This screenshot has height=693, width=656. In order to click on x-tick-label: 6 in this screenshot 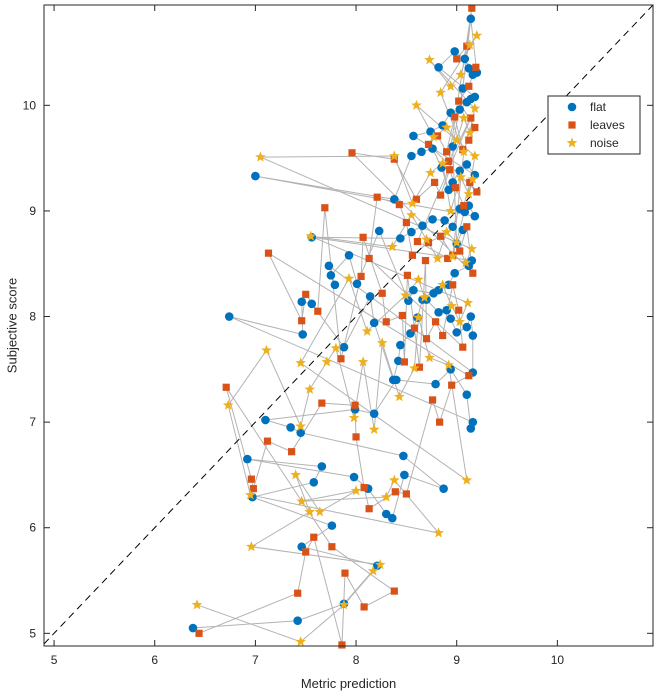, I will do `click(154, 660)`.